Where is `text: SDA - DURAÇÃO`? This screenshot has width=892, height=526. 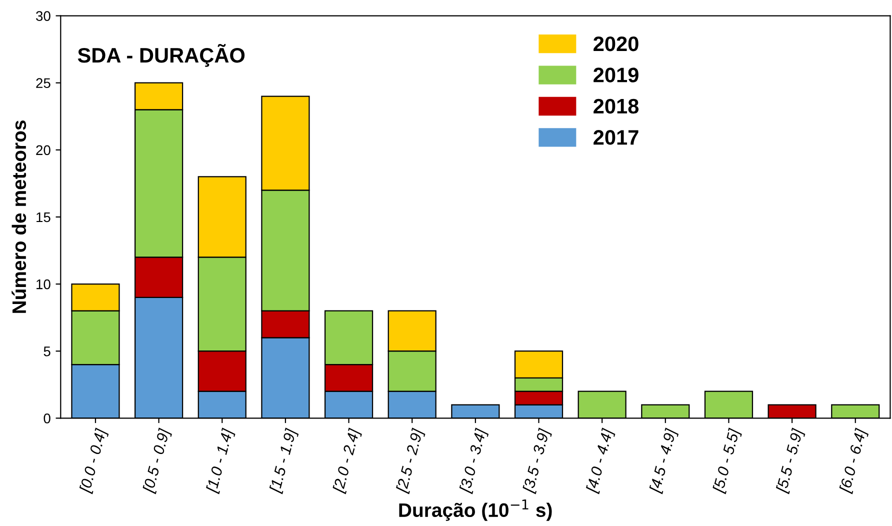
text: SDA - DURAÇÃO is located at coordinates (161, 55).